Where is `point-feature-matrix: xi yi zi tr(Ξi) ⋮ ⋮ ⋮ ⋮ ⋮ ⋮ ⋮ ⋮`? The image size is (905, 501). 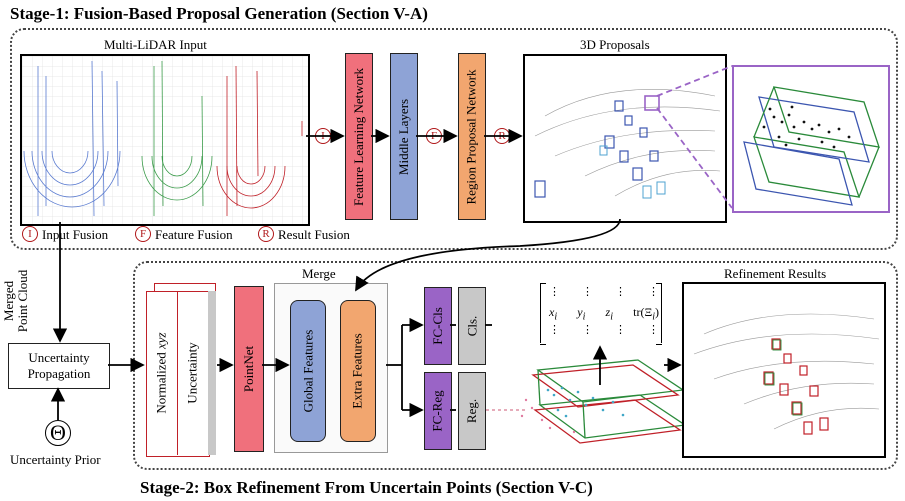
point-feature-matrix: xi yi zi tr(Ξi) ⋮ ⋮ ⋮ ⋮ ⋮ ⋮ ⋮ ⋮ is located at coordinates (601, 314).